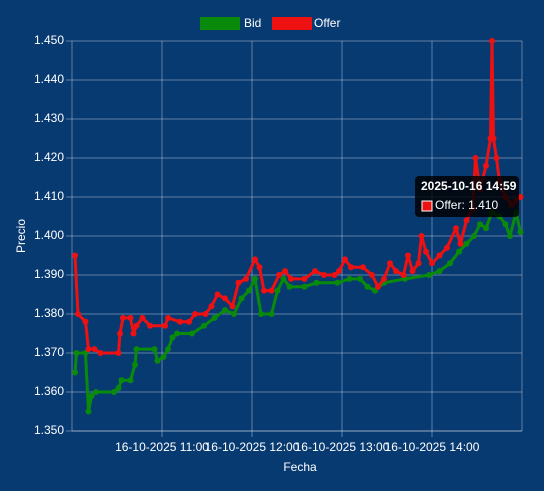  What do you see at coordinates (469, 186) in the screenshot?
I see `tooltip-title: 2025-10-16 14:59` at bounding box center [469, 186].